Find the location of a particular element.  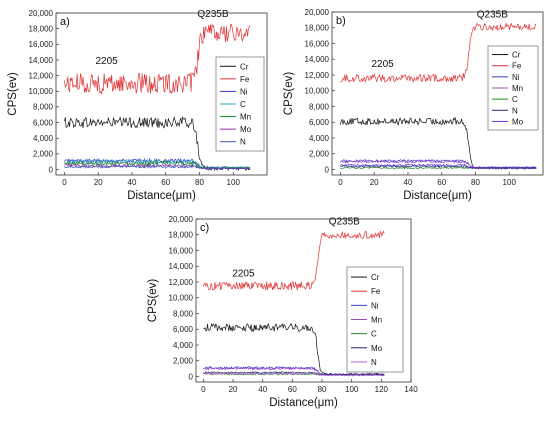

panel-label: b) is located at coordinates (341, 21).